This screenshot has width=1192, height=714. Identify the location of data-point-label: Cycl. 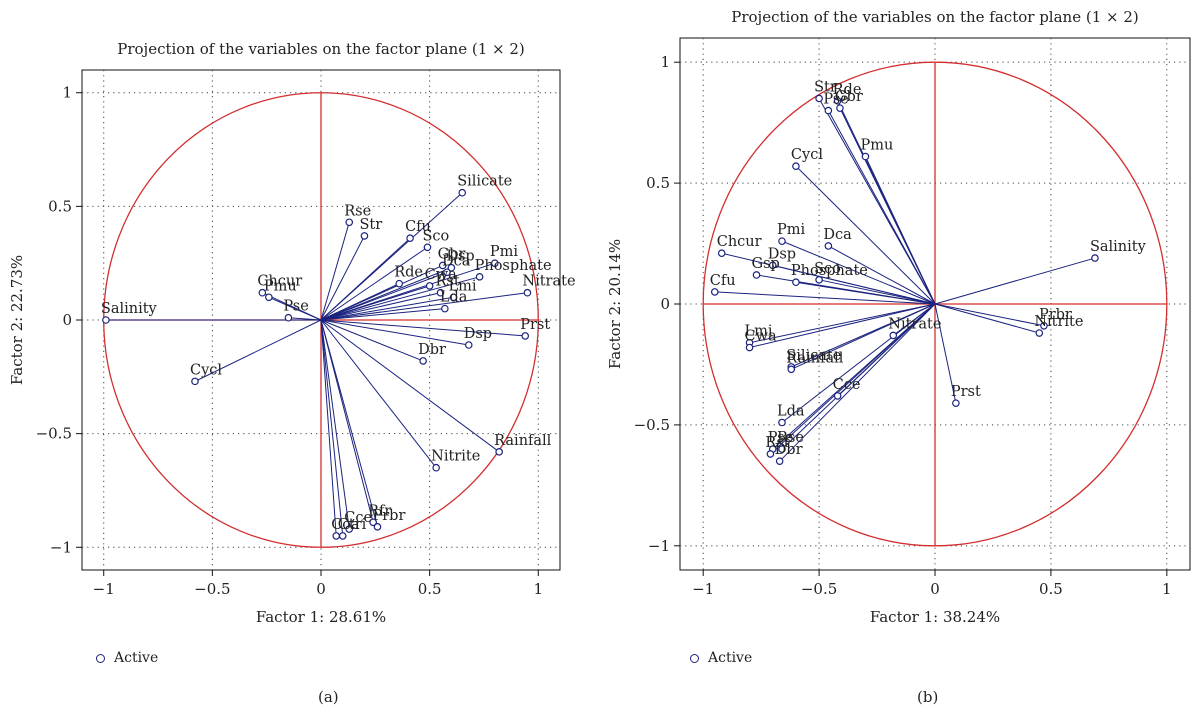
(807, 155).